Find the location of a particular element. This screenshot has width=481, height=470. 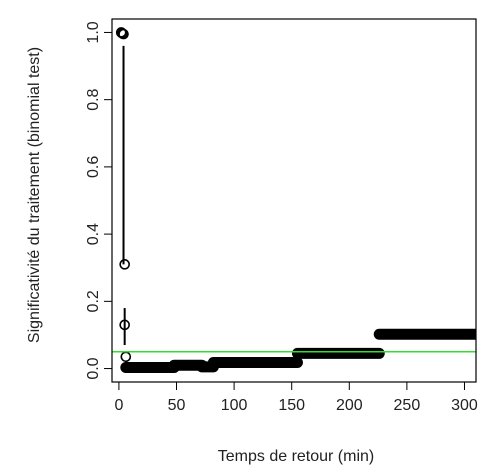

x-tick-label-0: 0 is located at coordinates (118, 405).